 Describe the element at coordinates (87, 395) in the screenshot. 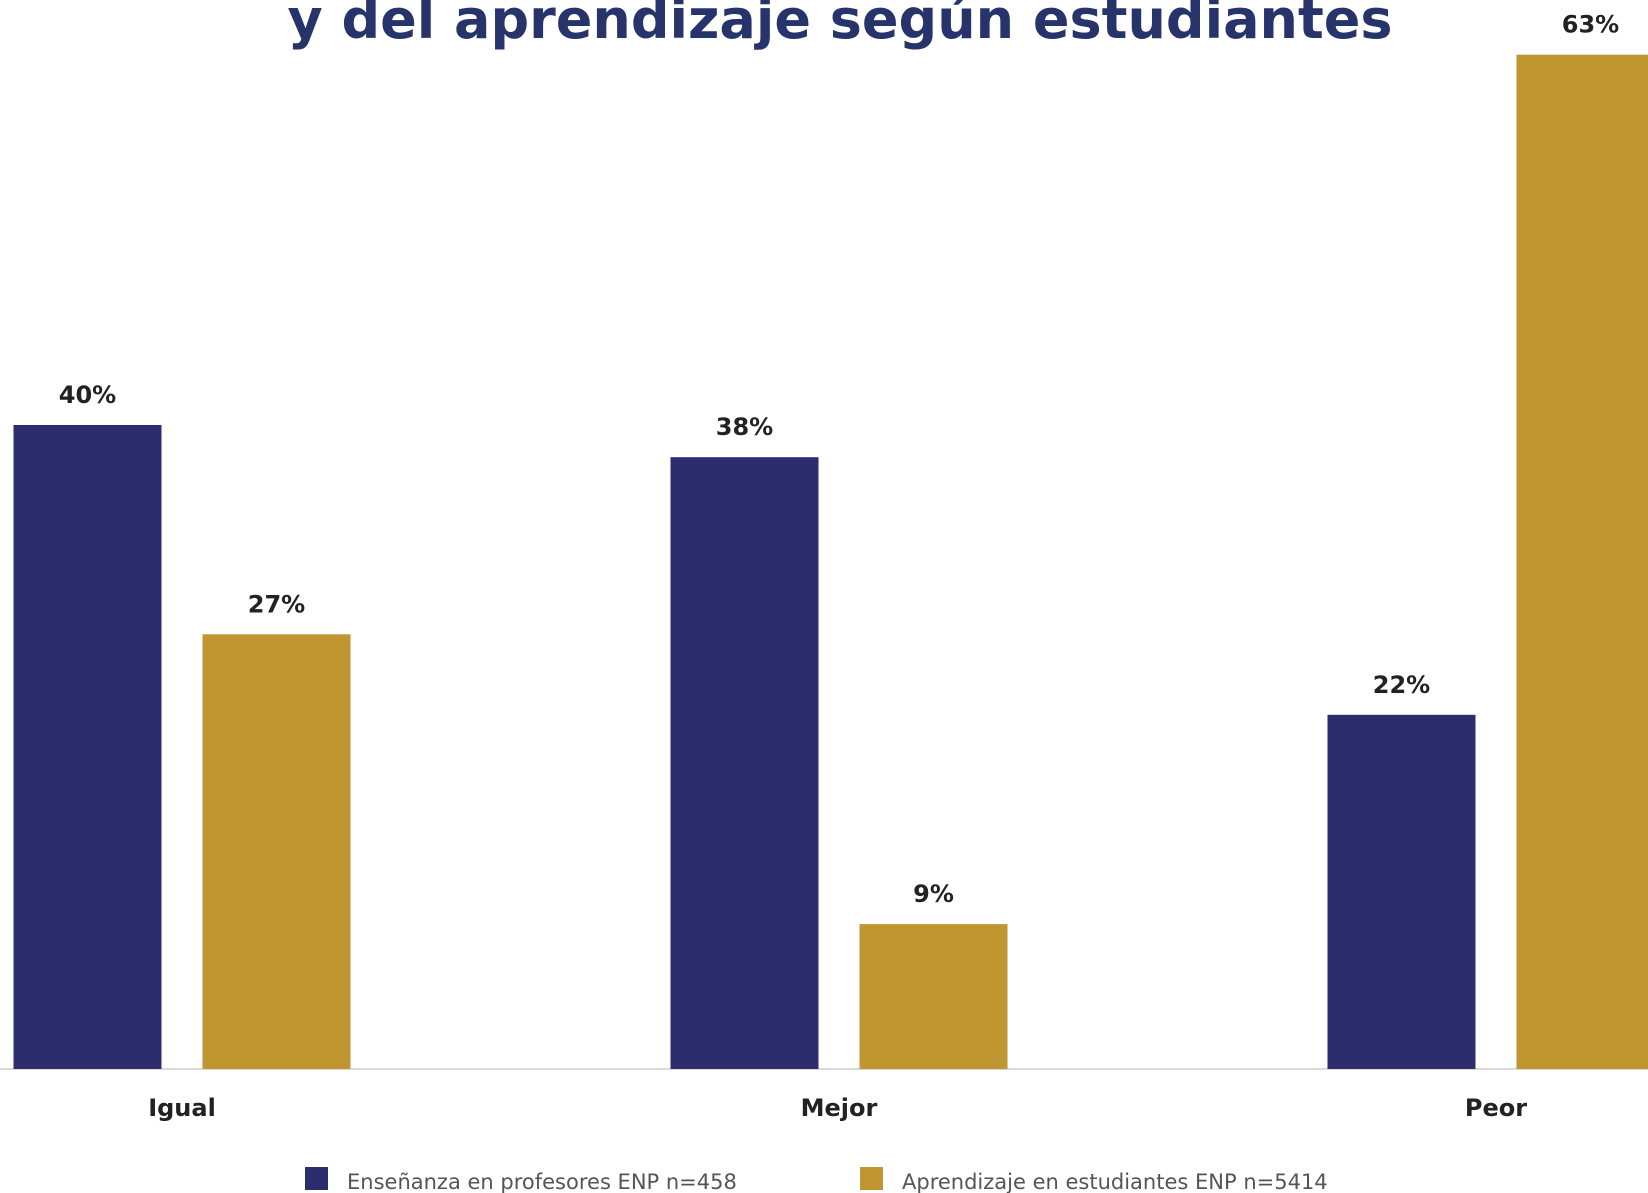

I see `value-label: 40%` at that location.